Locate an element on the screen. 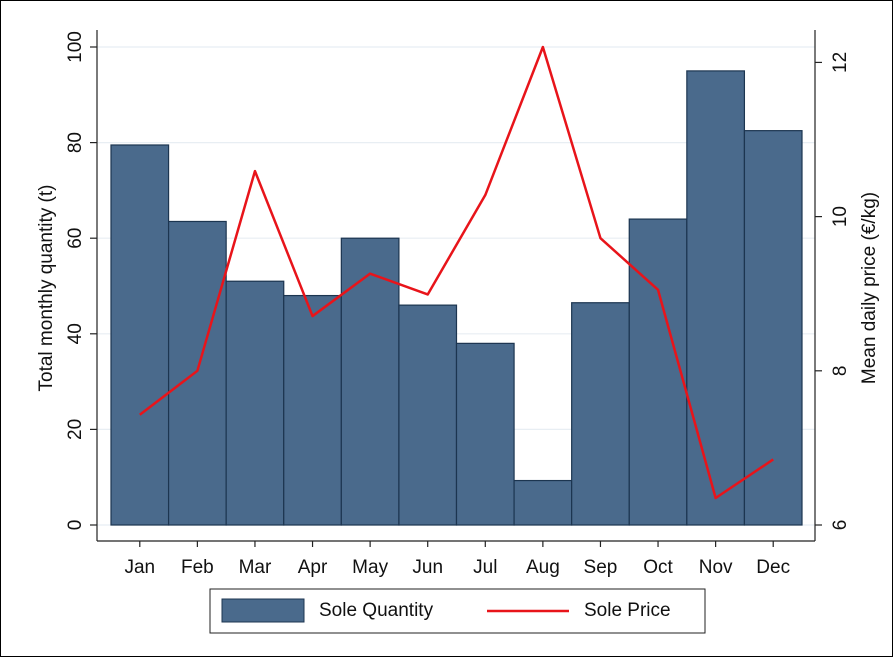  y2-tick-label: 8 is located at coordinates (840, 371).